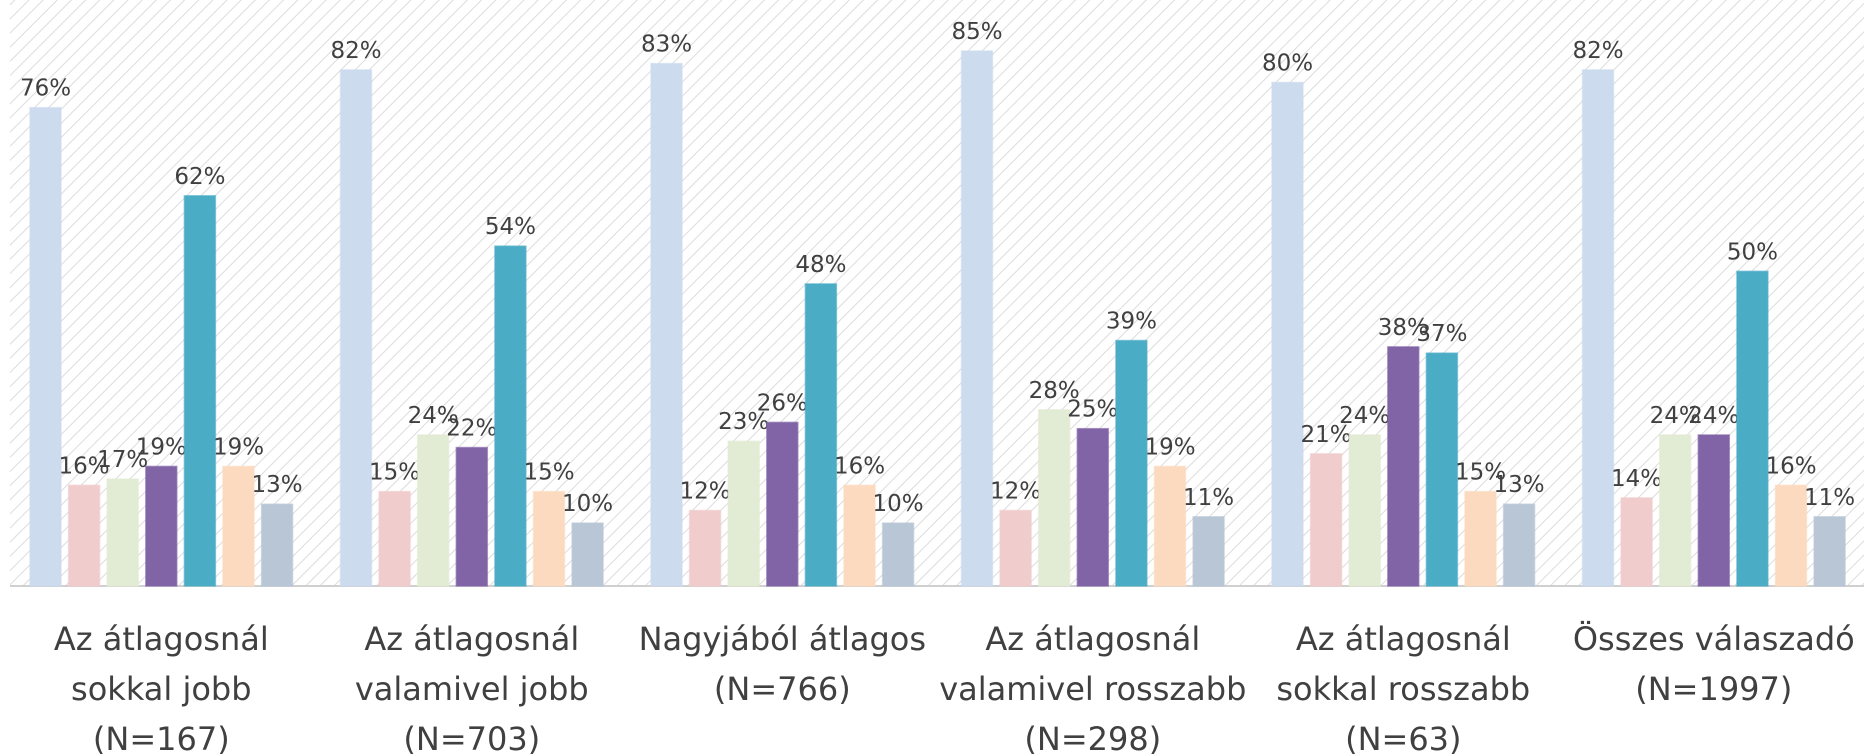 This screenshot has width=1864, height=754. Describe the element at coordinates (976, 32) in the screenshot. I see `value-label: 85%` at that location.